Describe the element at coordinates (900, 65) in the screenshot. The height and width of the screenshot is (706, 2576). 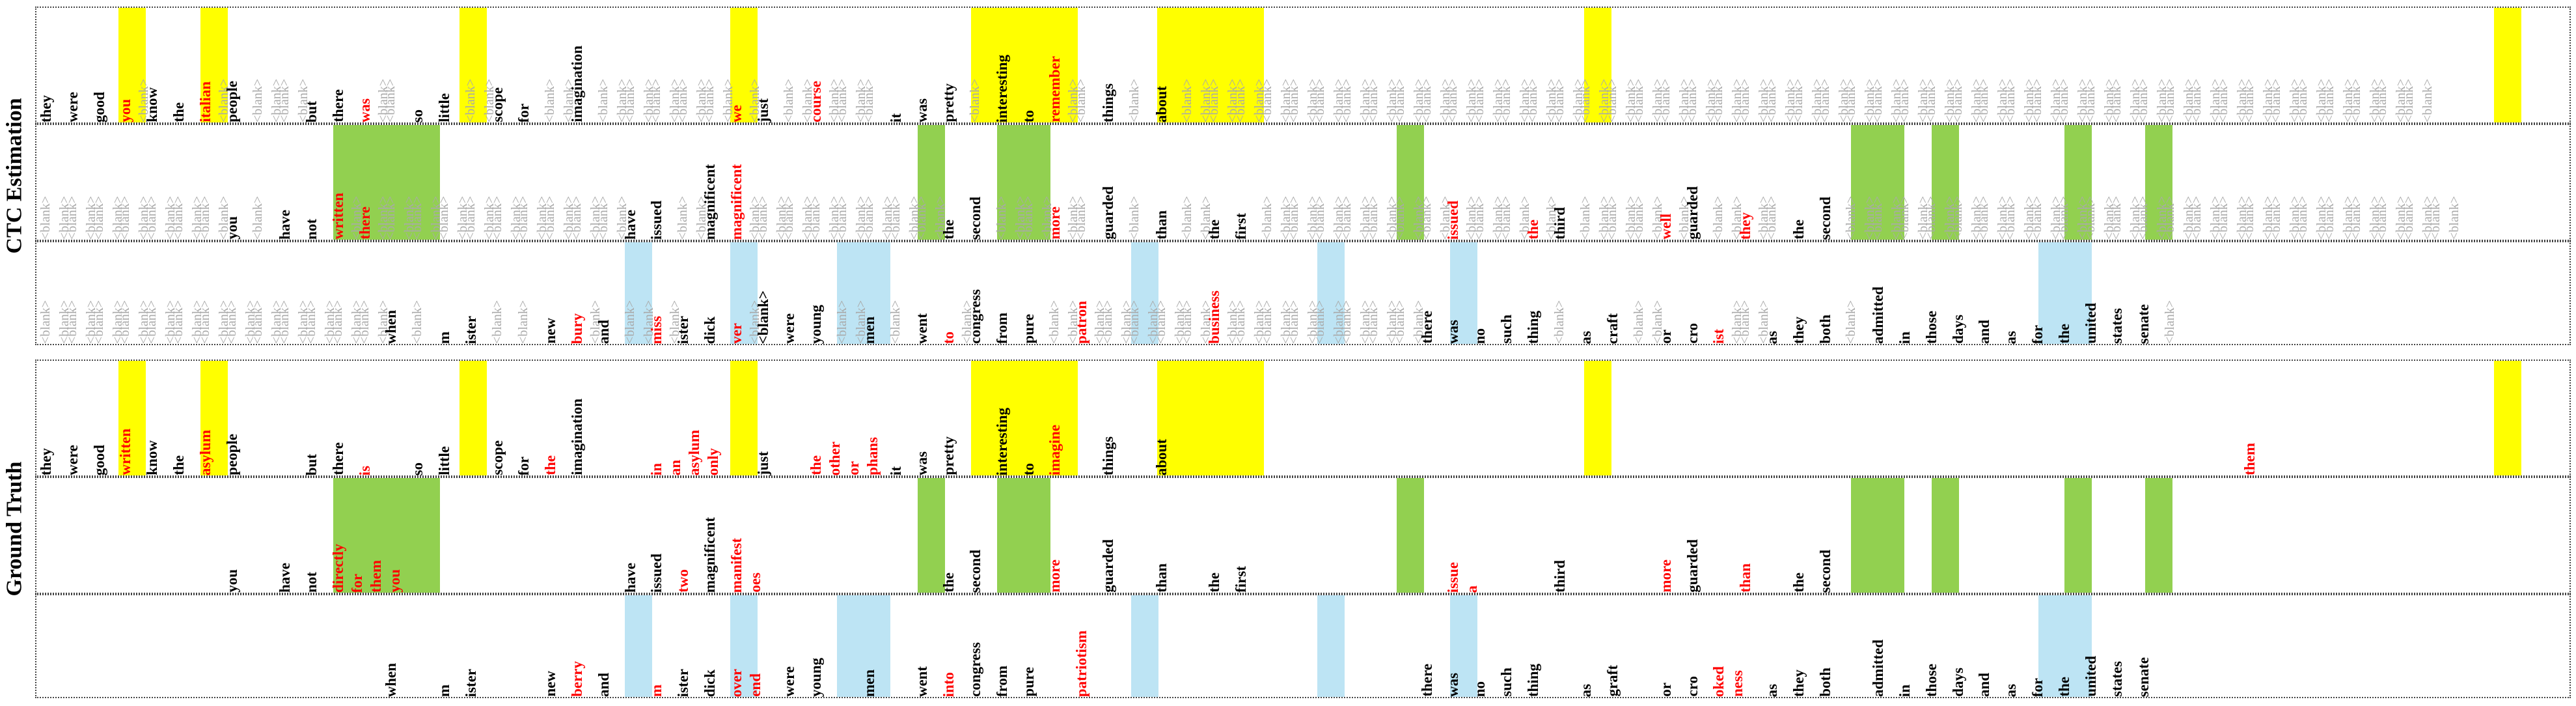
I see `token-column: it` at that location.